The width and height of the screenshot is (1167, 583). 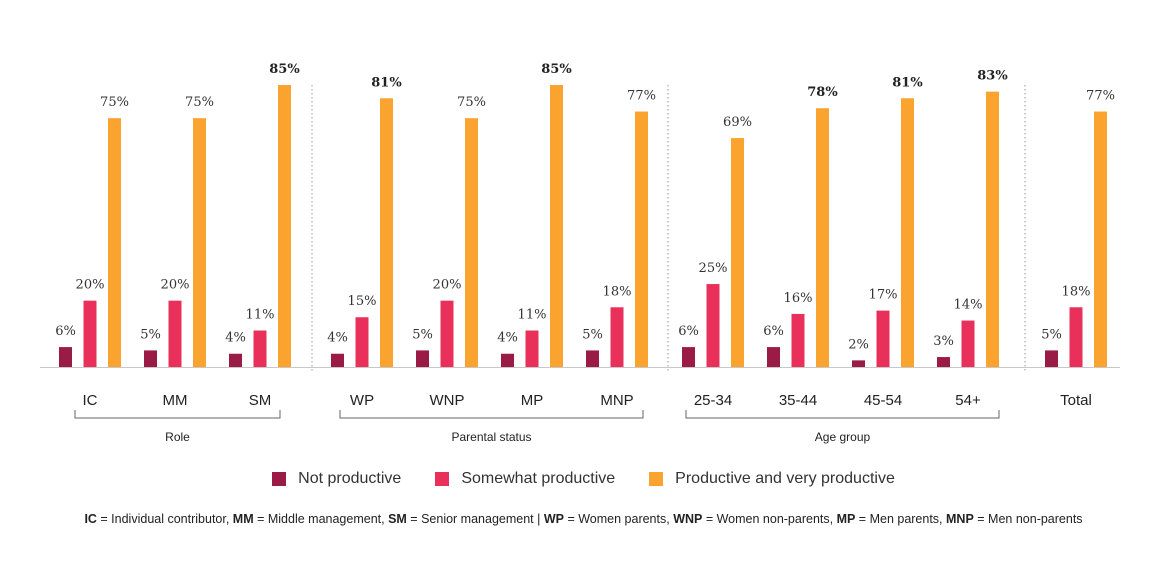 I want to click on footnote-abbr: MNP, so click(x=960, y=519).